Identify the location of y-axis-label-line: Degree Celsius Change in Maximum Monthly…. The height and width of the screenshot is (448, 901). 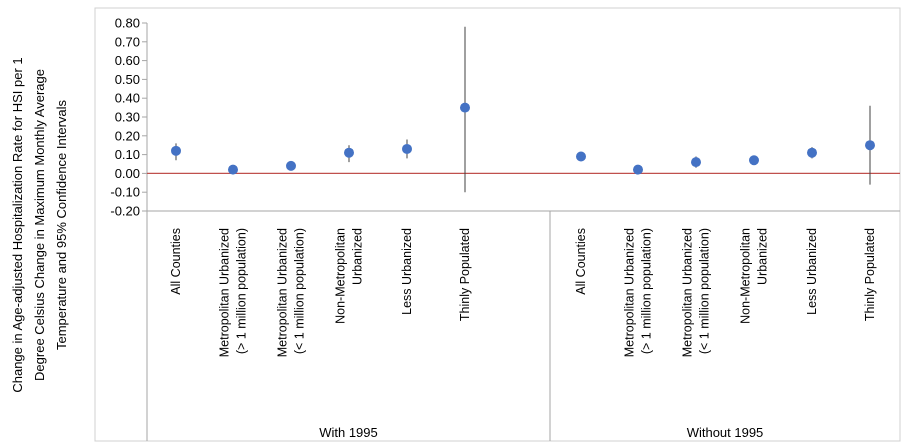
(39, 225).